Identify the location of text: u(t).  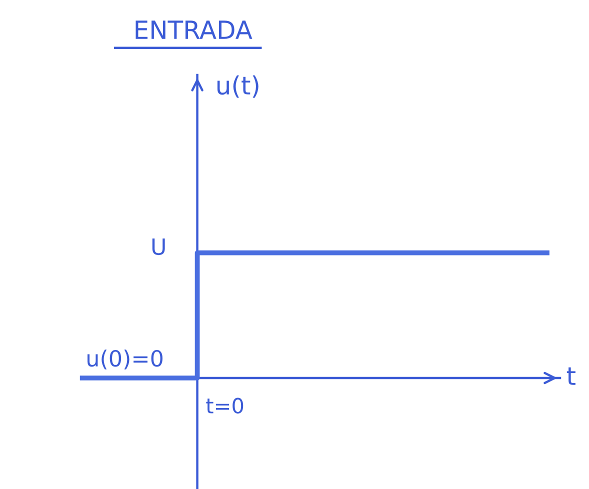
(237, 86).